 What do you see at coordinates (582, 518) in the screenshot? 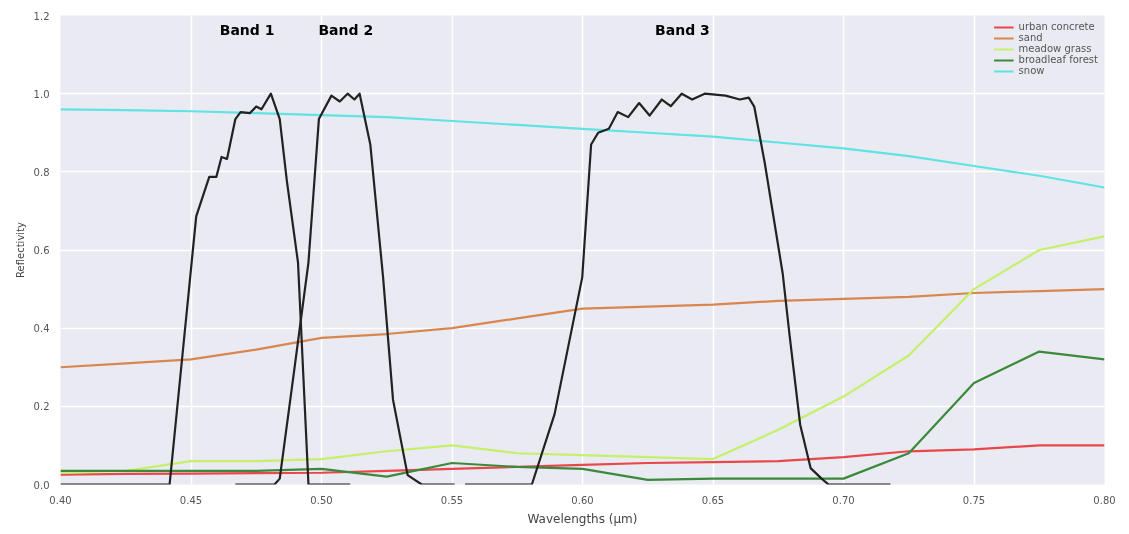
I see `x-axis-title: Wavelengths (µm)` at bounding box center [582, 518].